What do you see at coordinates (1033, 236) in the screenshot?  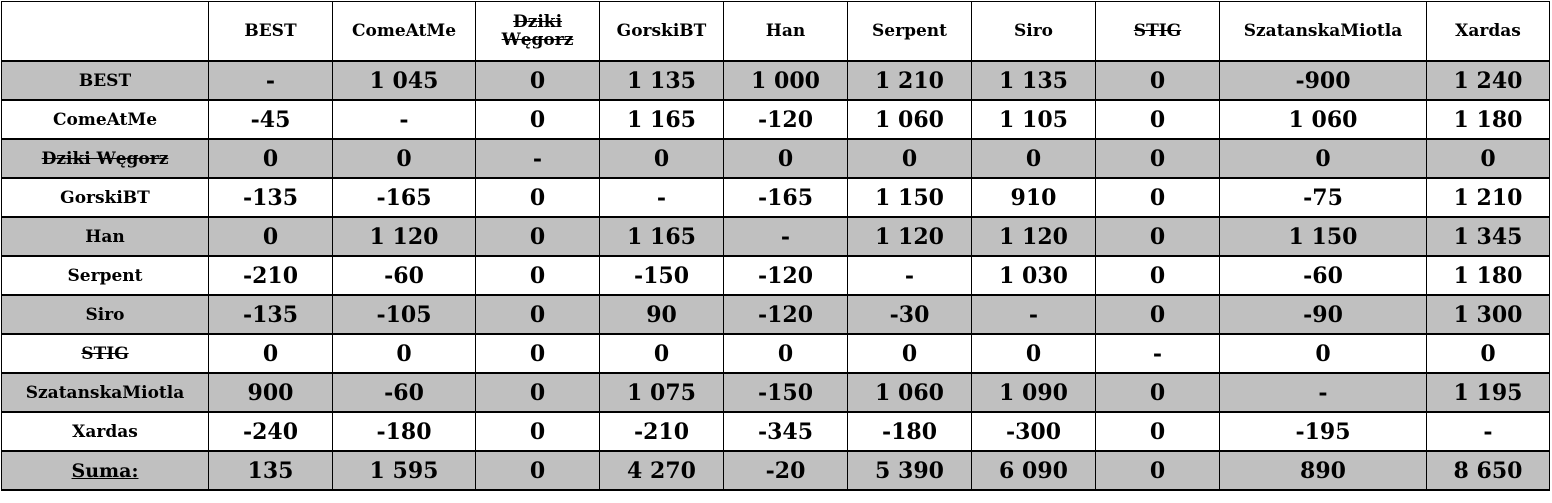 I see `score-cell: 1 120` at bounding box center [1033, 236].